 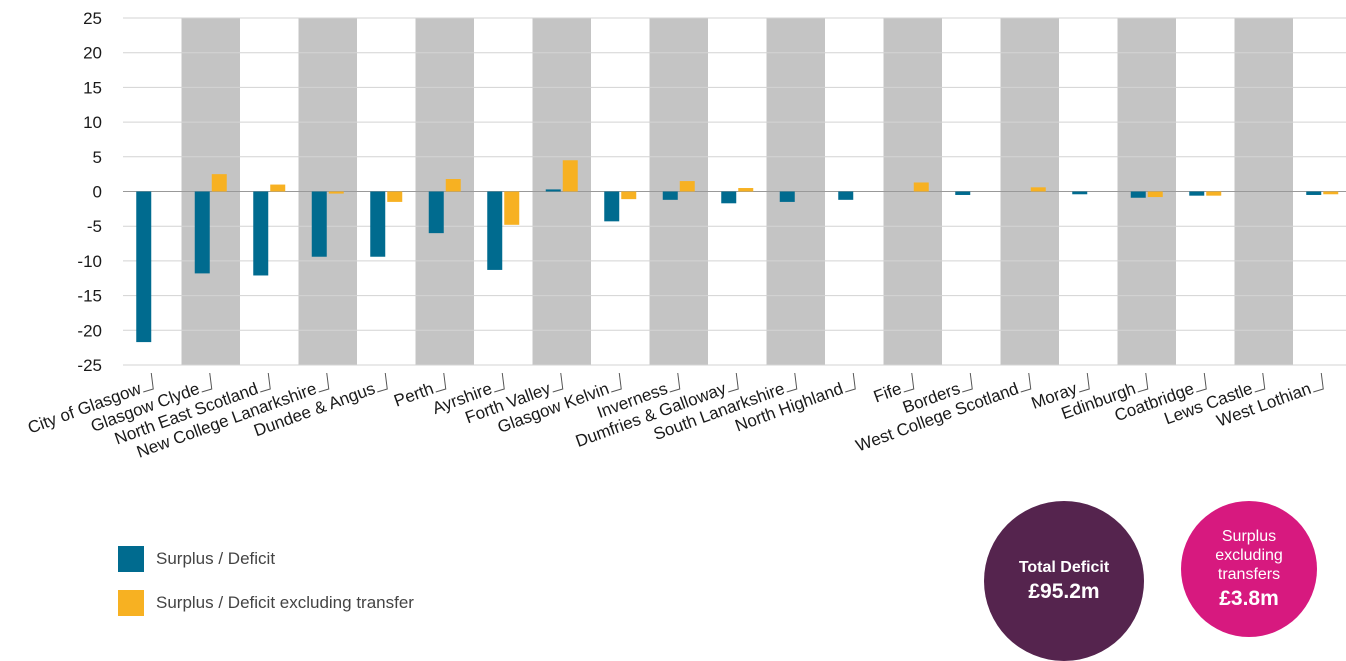 What do you see at coordinates (89, 330) in the screenshot?
I see `y-tick-label: -20` at bounding box center [89, 330].